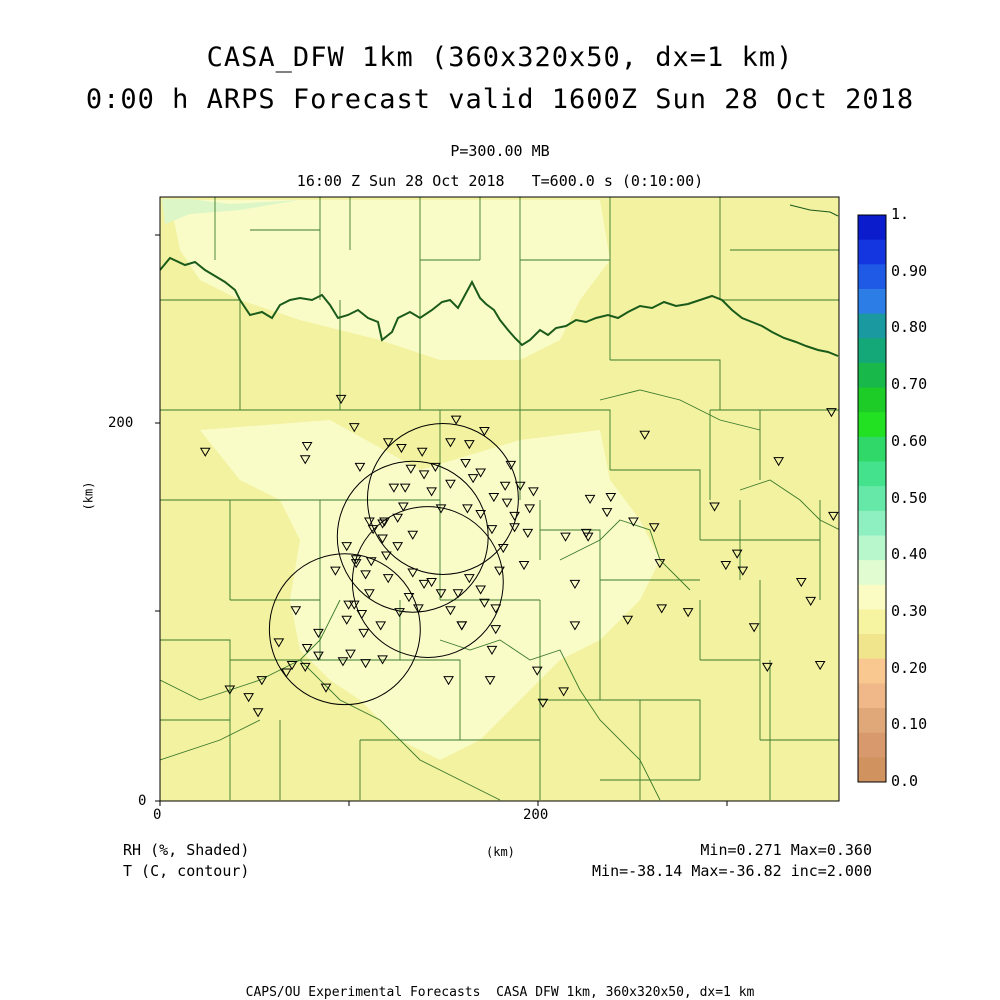 This screenshot has height=1000, width=1000. Describe the element at coordinates (909, 554) in the screenshot. I see `colorbar-label: 0.40` at that location.